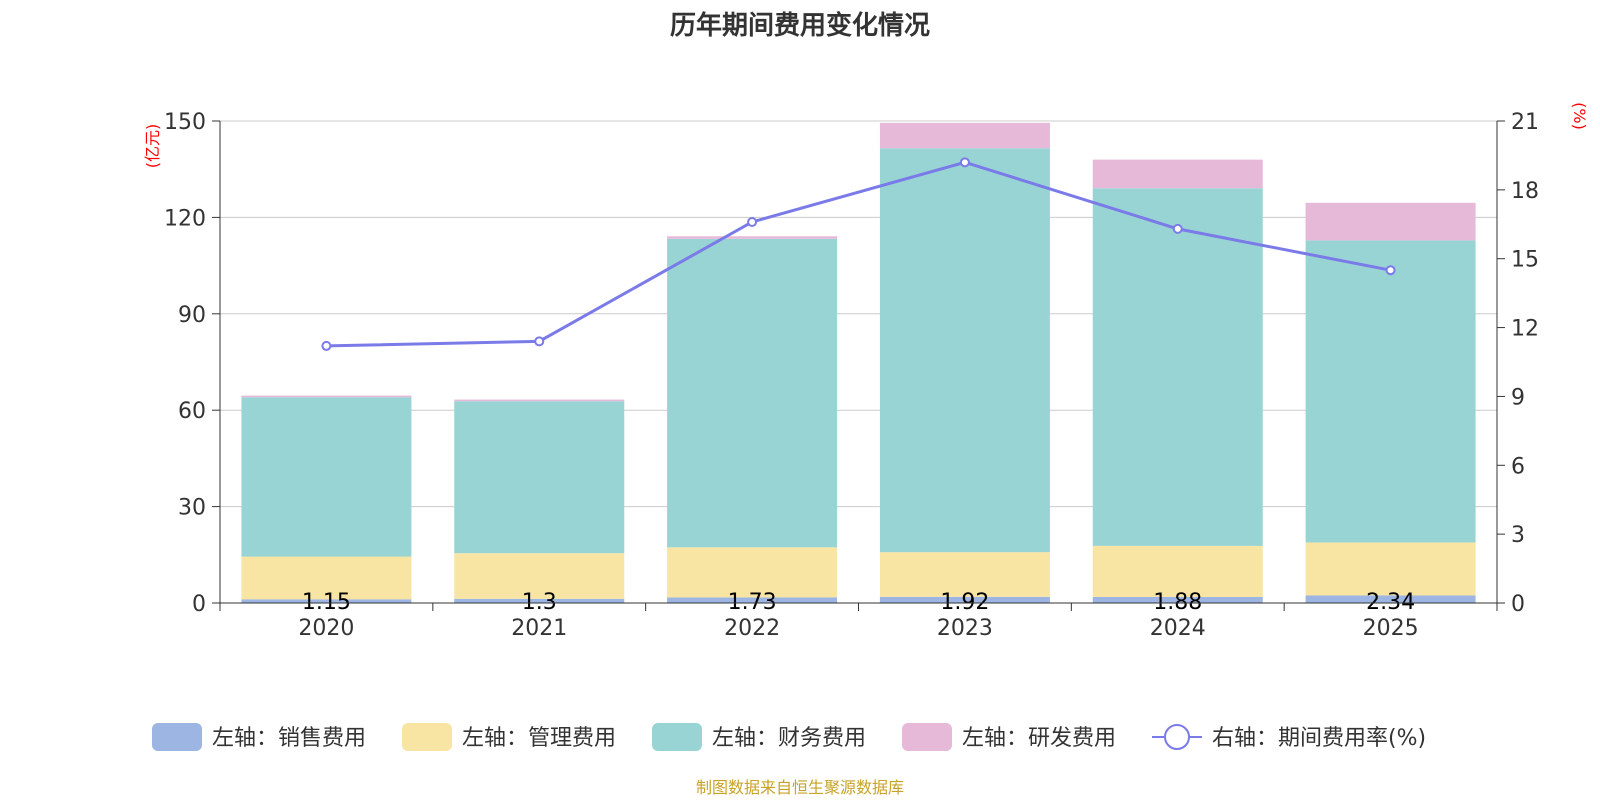 This screenshot has height=800, width=1600. I want to click on right-tick-label: 3, so click(1518, 535).